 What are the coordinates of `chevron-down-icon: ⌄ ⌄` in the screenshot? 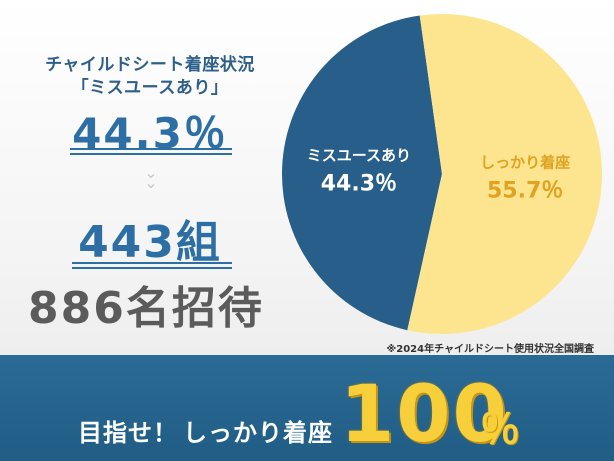 It's located at (151, 177).